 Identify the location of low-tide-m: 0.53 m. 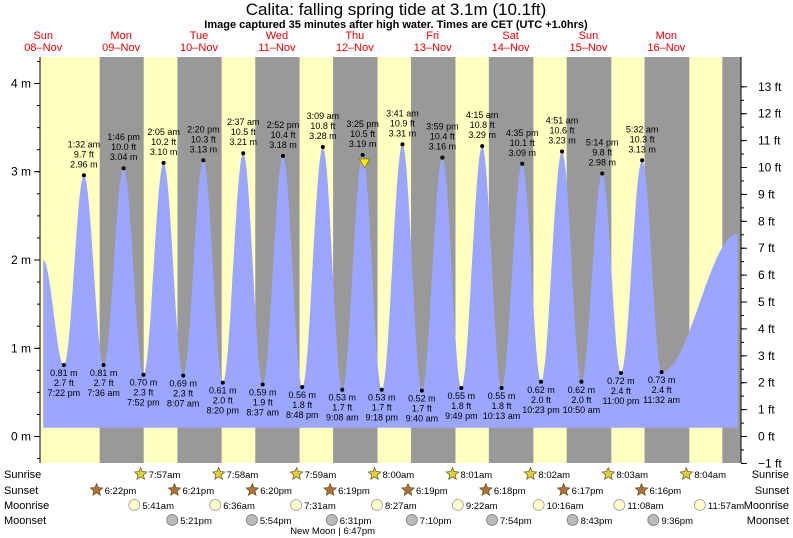
(382, 398).